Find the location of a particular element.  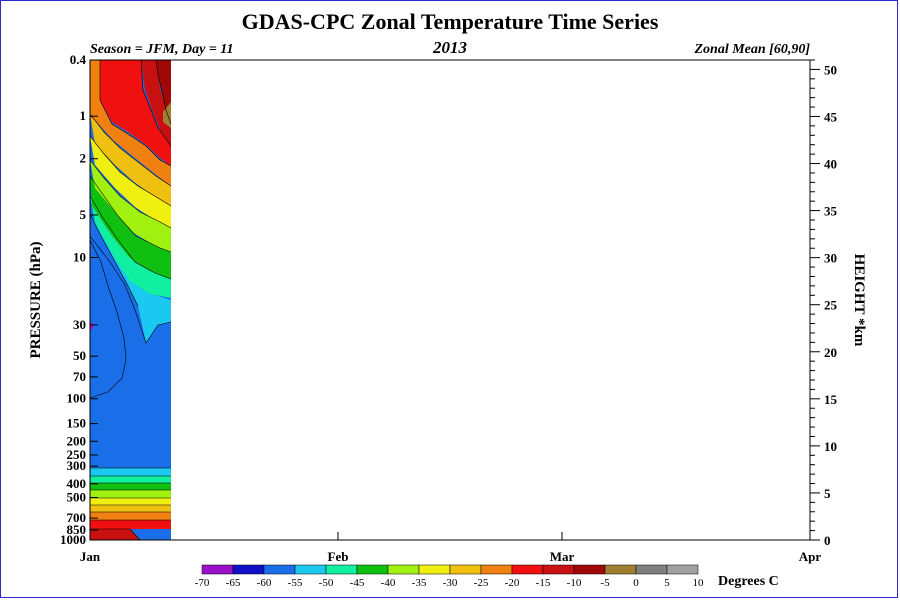

band-low-minus20 is located at coordinates (130, 516).